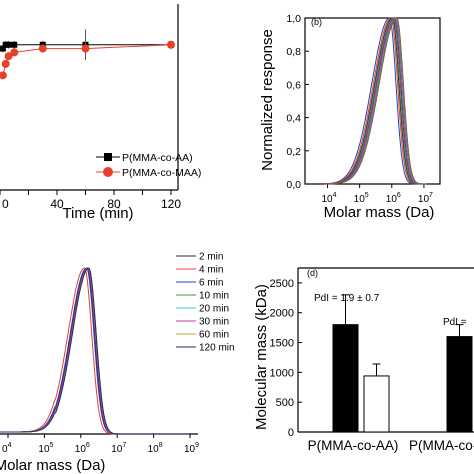 The image size is (474, 474). I want to click on panel-c-x-tick-label: 10⁶, so click(82, 448).